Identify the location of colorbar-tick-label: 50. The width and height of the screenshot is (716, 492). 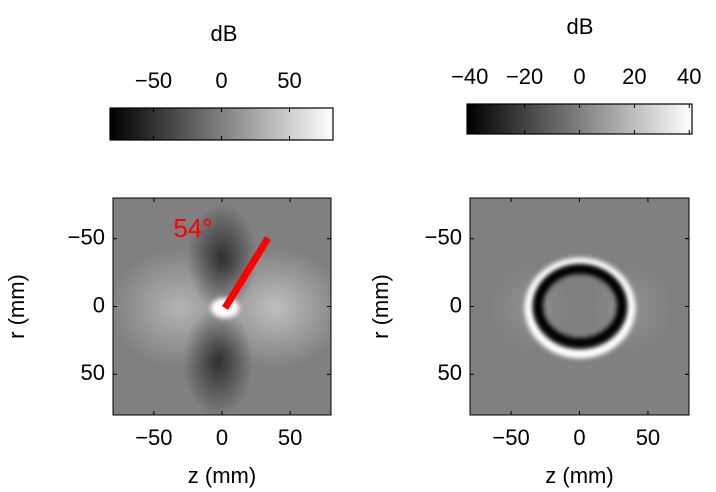
(289, 80).